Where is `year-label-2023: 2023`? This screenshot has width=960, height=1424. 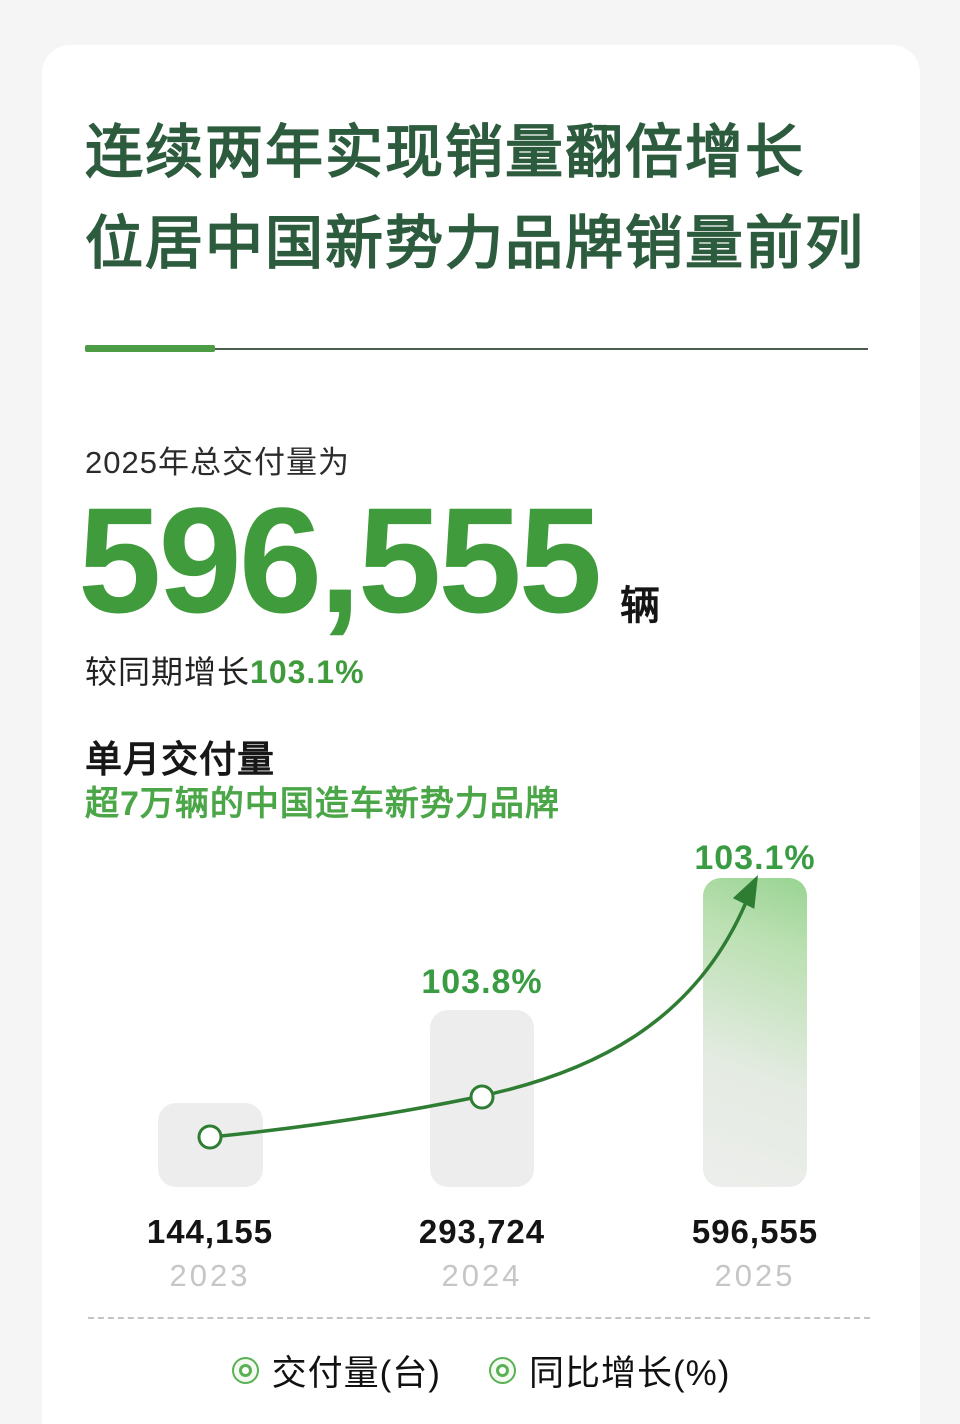 year-label-2023: 2023 is located at coordinates (210, 1275).